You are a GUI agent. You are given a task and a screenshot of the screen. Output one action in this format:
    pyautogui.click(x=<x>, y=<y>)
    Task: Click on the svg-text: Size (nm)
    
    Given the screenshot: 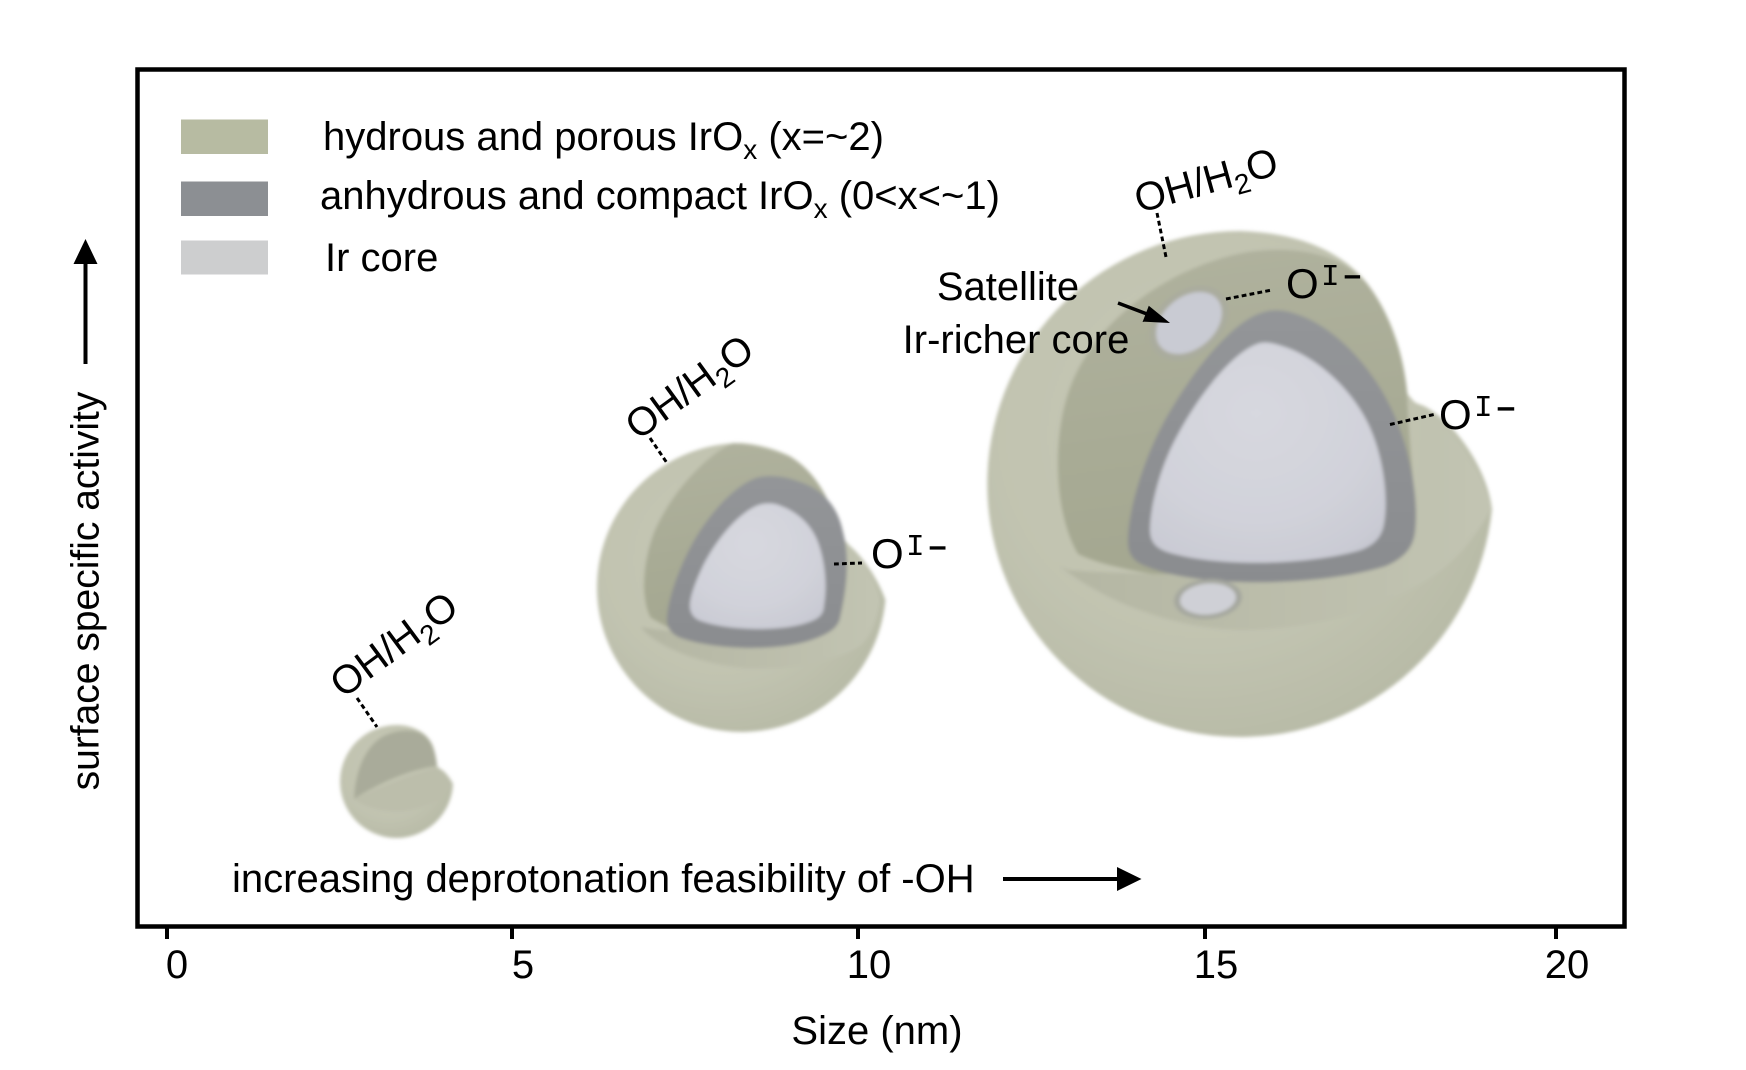 What is the action you would take?
    pyautogui.click(x=876, y=1031)
    